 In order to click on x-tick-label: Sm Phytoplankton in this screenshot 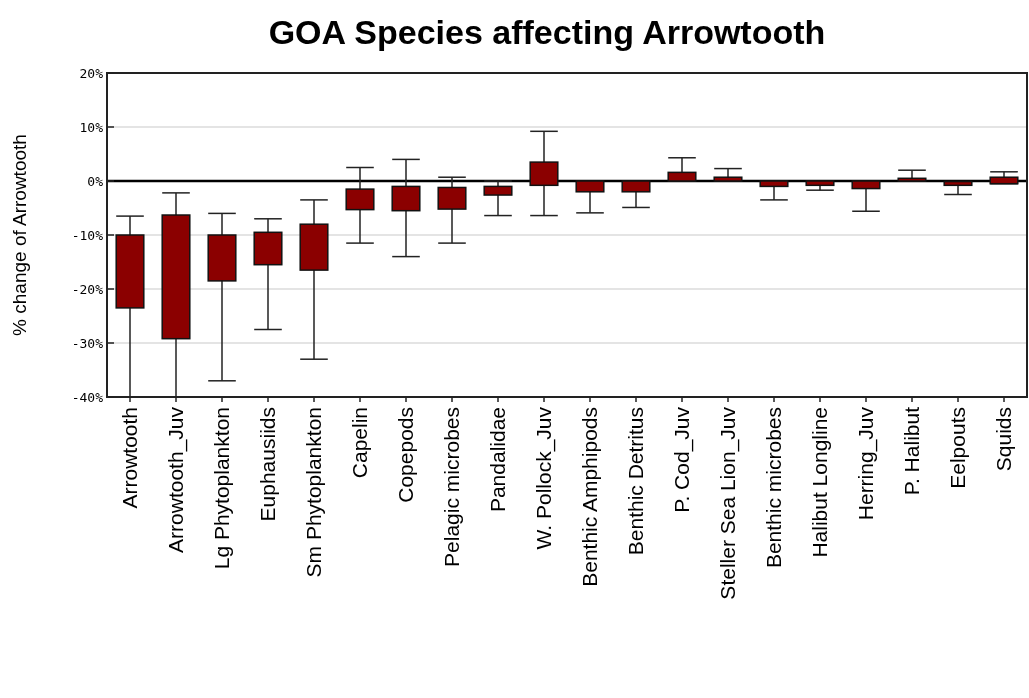, I will do `click(314, 492)`.